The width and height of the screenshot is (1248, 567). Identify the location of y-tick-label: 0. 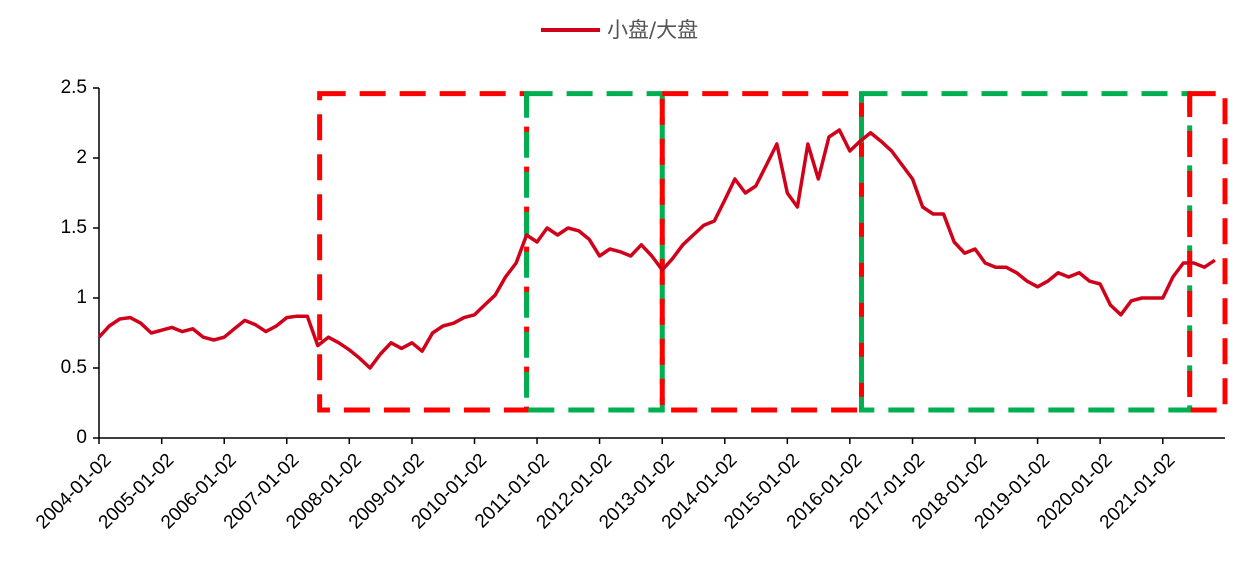
(81, 437).